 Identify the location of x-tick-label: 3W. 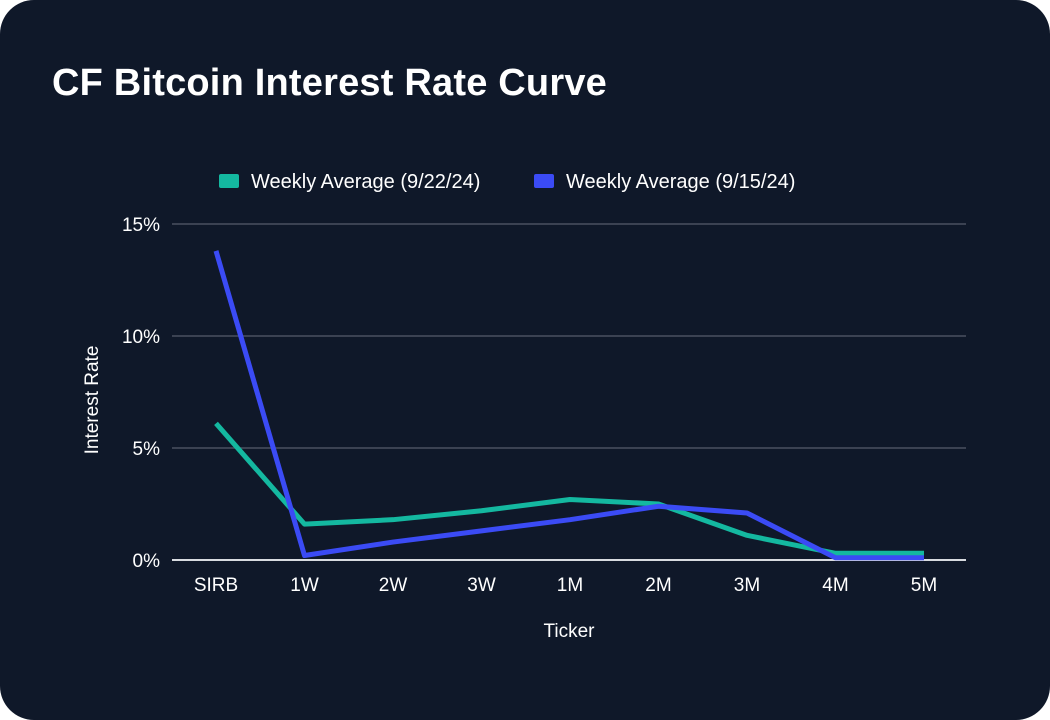
(481, 585).